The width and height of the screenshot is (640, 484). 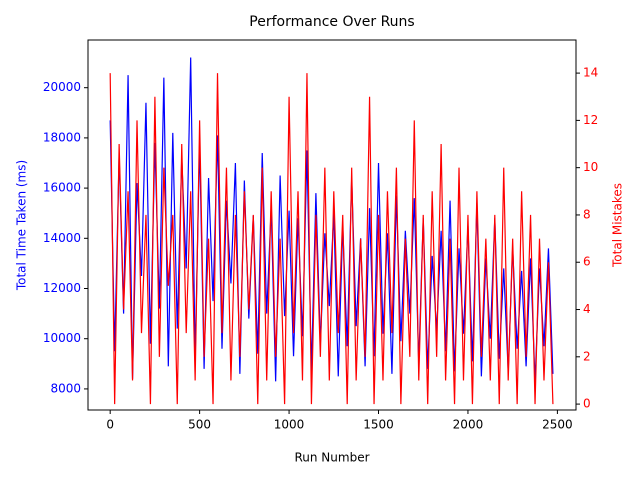 I want to click on y2-tick-label: 6, so click(x=587, y=262).